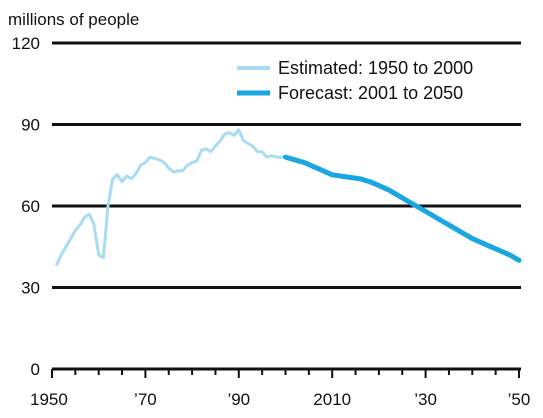 This screenshot has width=543, height=418. What do you see at coordinates (30, 288) in the screenshot?
I see `y-tick-label-30: 30` at bounding box center [30, 288].